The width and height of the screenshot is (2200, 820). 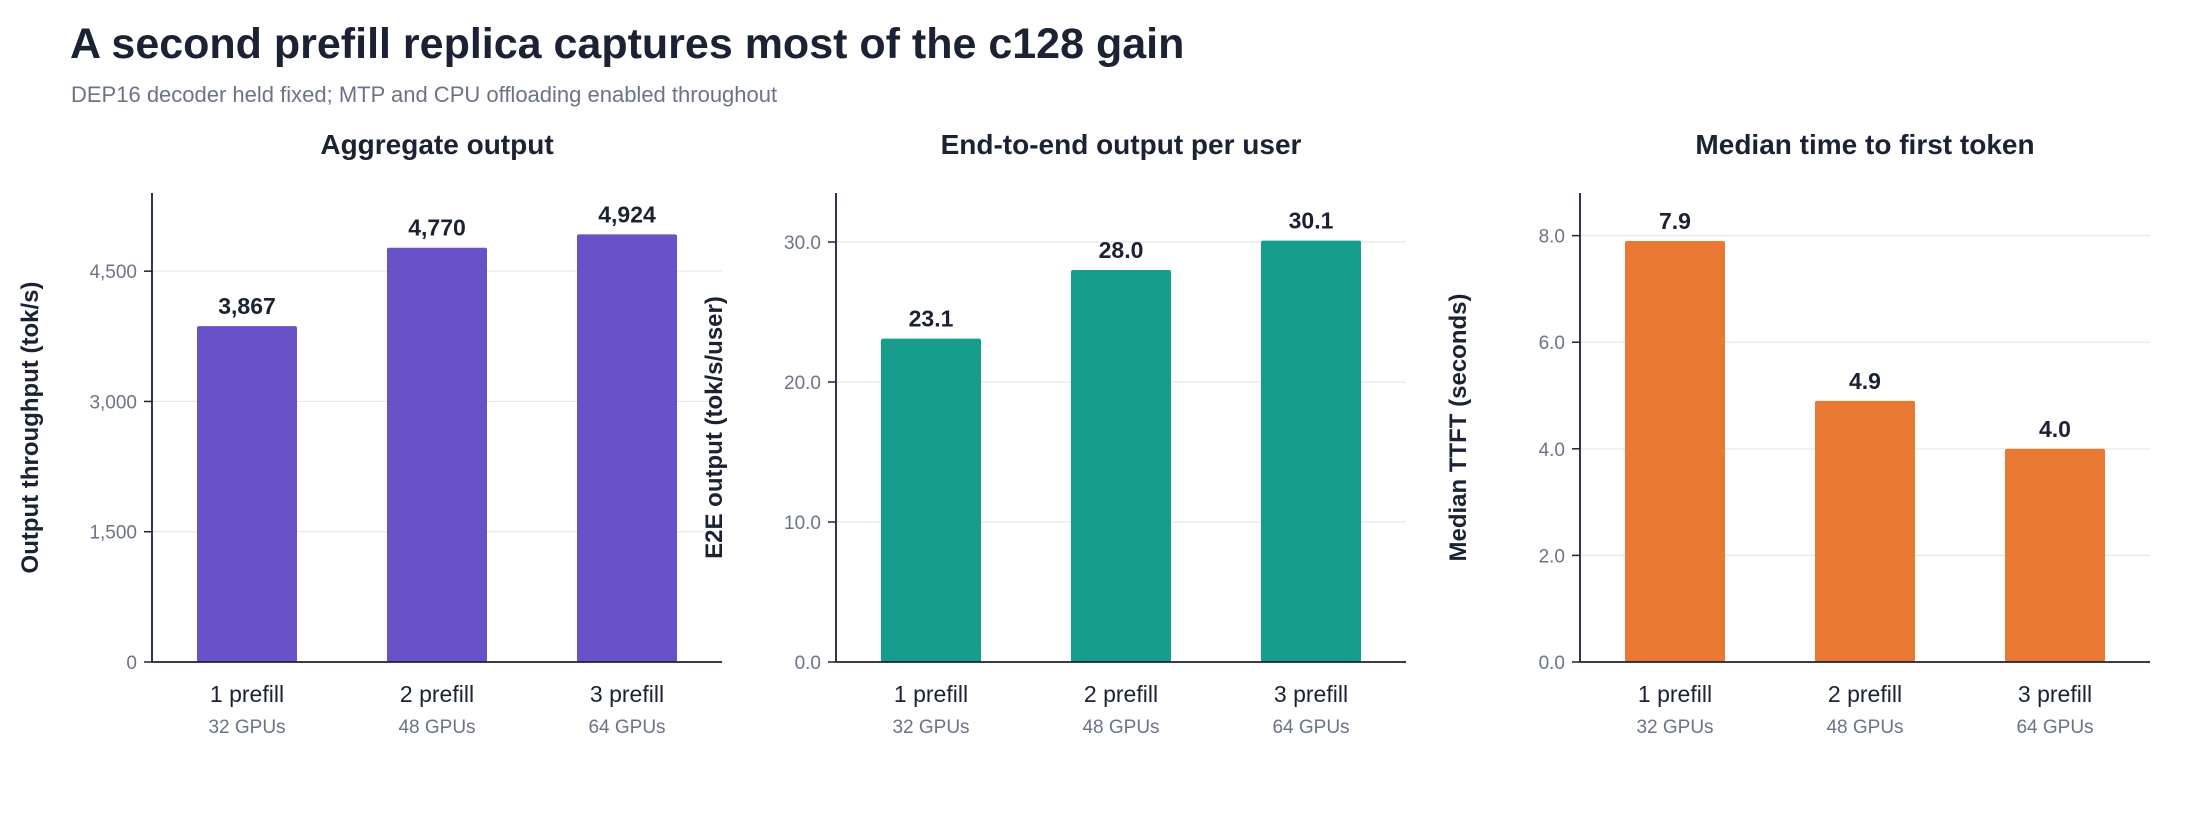 What do you see at coordinates (1311, 694) in the screenshot?
I see `chart-2-category-label: 3 prefill` at bounding box center [1311, 694].